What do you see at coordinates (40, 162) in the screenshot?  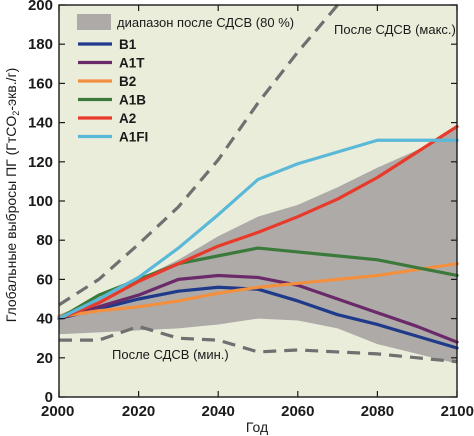 I see `y-tick-label: 120` at bounding box center [40, 162].